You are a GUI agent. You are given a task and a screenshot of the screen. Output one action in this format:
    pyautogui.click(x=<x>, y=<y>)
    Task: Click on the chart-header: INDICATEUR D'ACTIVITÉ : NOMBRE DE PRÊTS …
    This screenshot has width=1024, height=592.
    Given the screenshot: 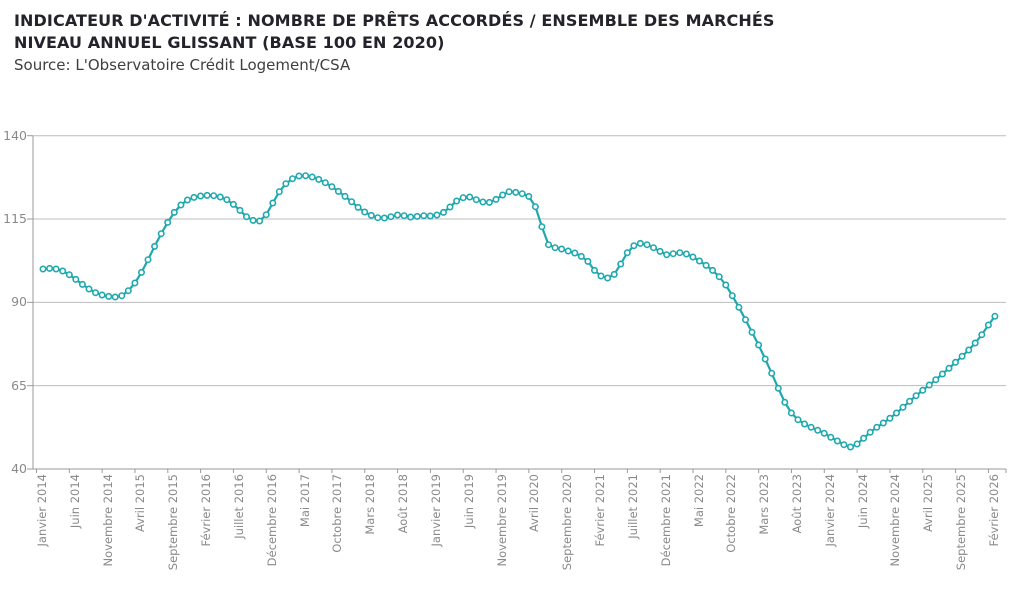 What is the action you would take?
    pyautogui.click(x=394, y=43)
    